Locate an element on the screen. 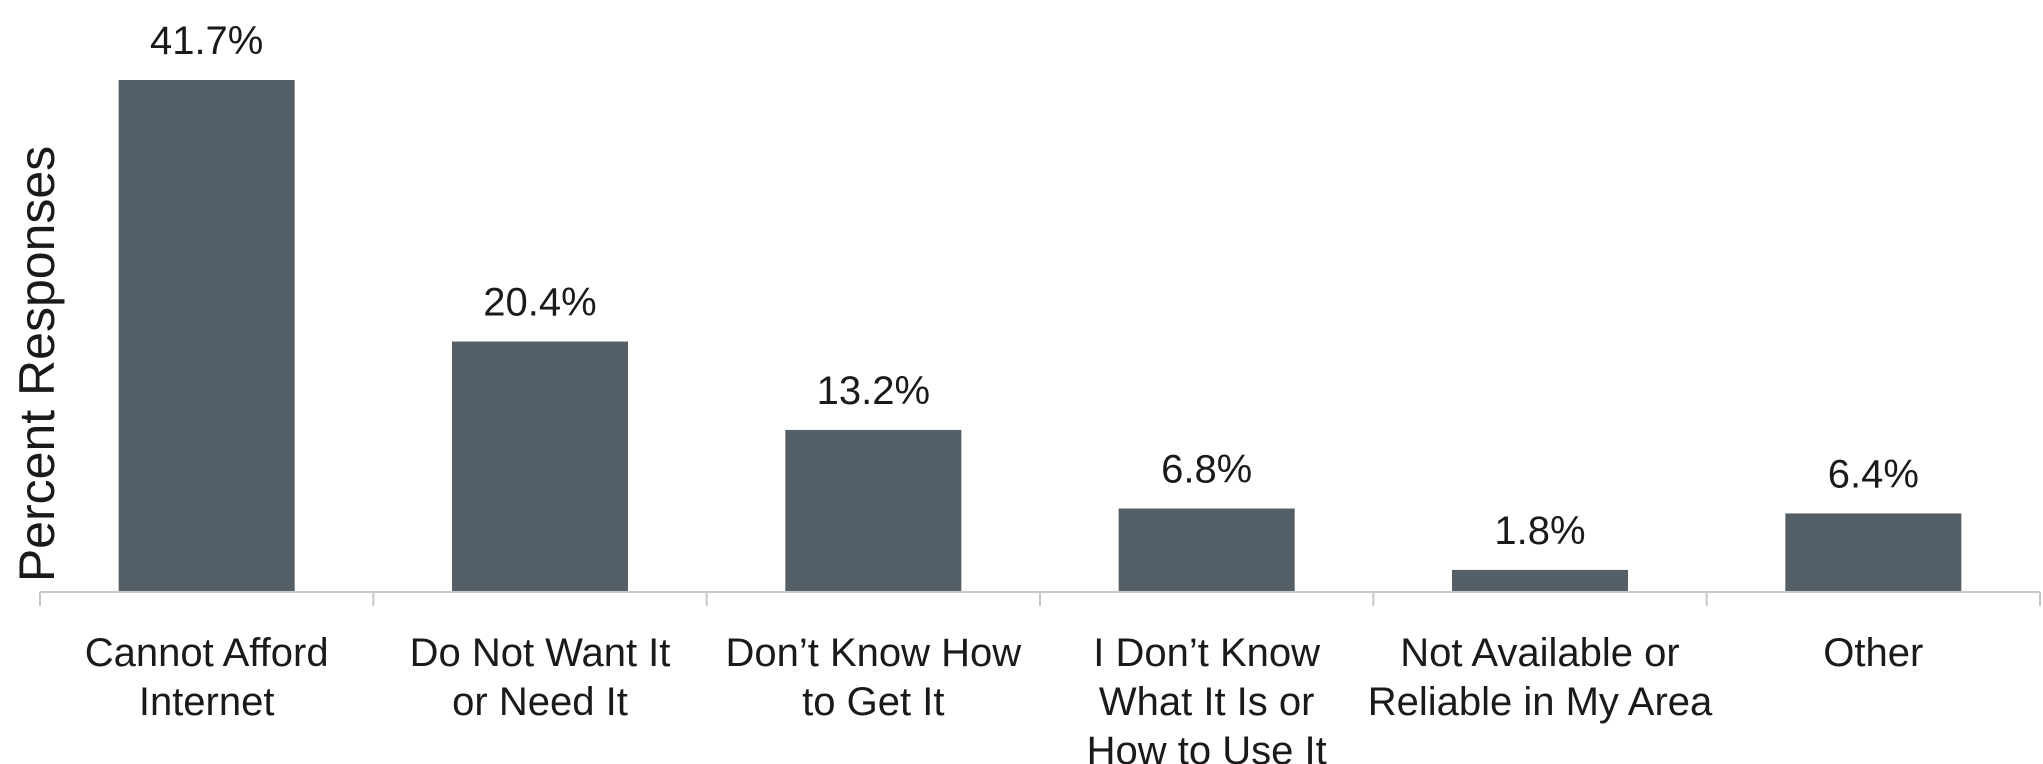 This screenshot has width=2043, height=764. category-label-line: I Don’t Know is located at coordinates (1206, 653).